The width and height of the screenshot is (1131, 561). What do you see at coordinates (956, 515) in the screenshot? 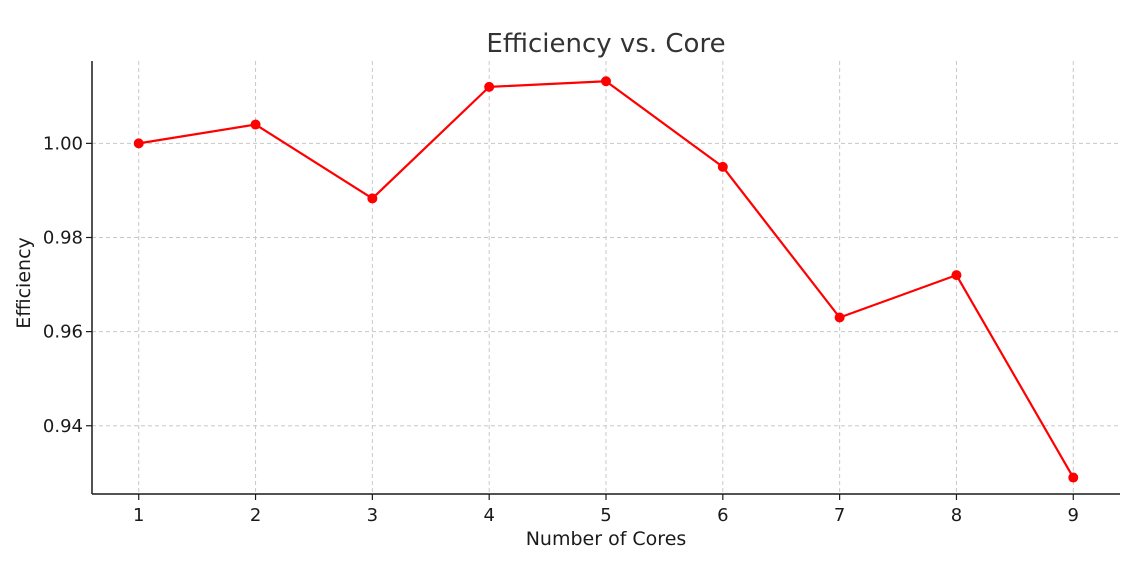
I see `x-tick-label: 8` at bounding box center [956, 515].